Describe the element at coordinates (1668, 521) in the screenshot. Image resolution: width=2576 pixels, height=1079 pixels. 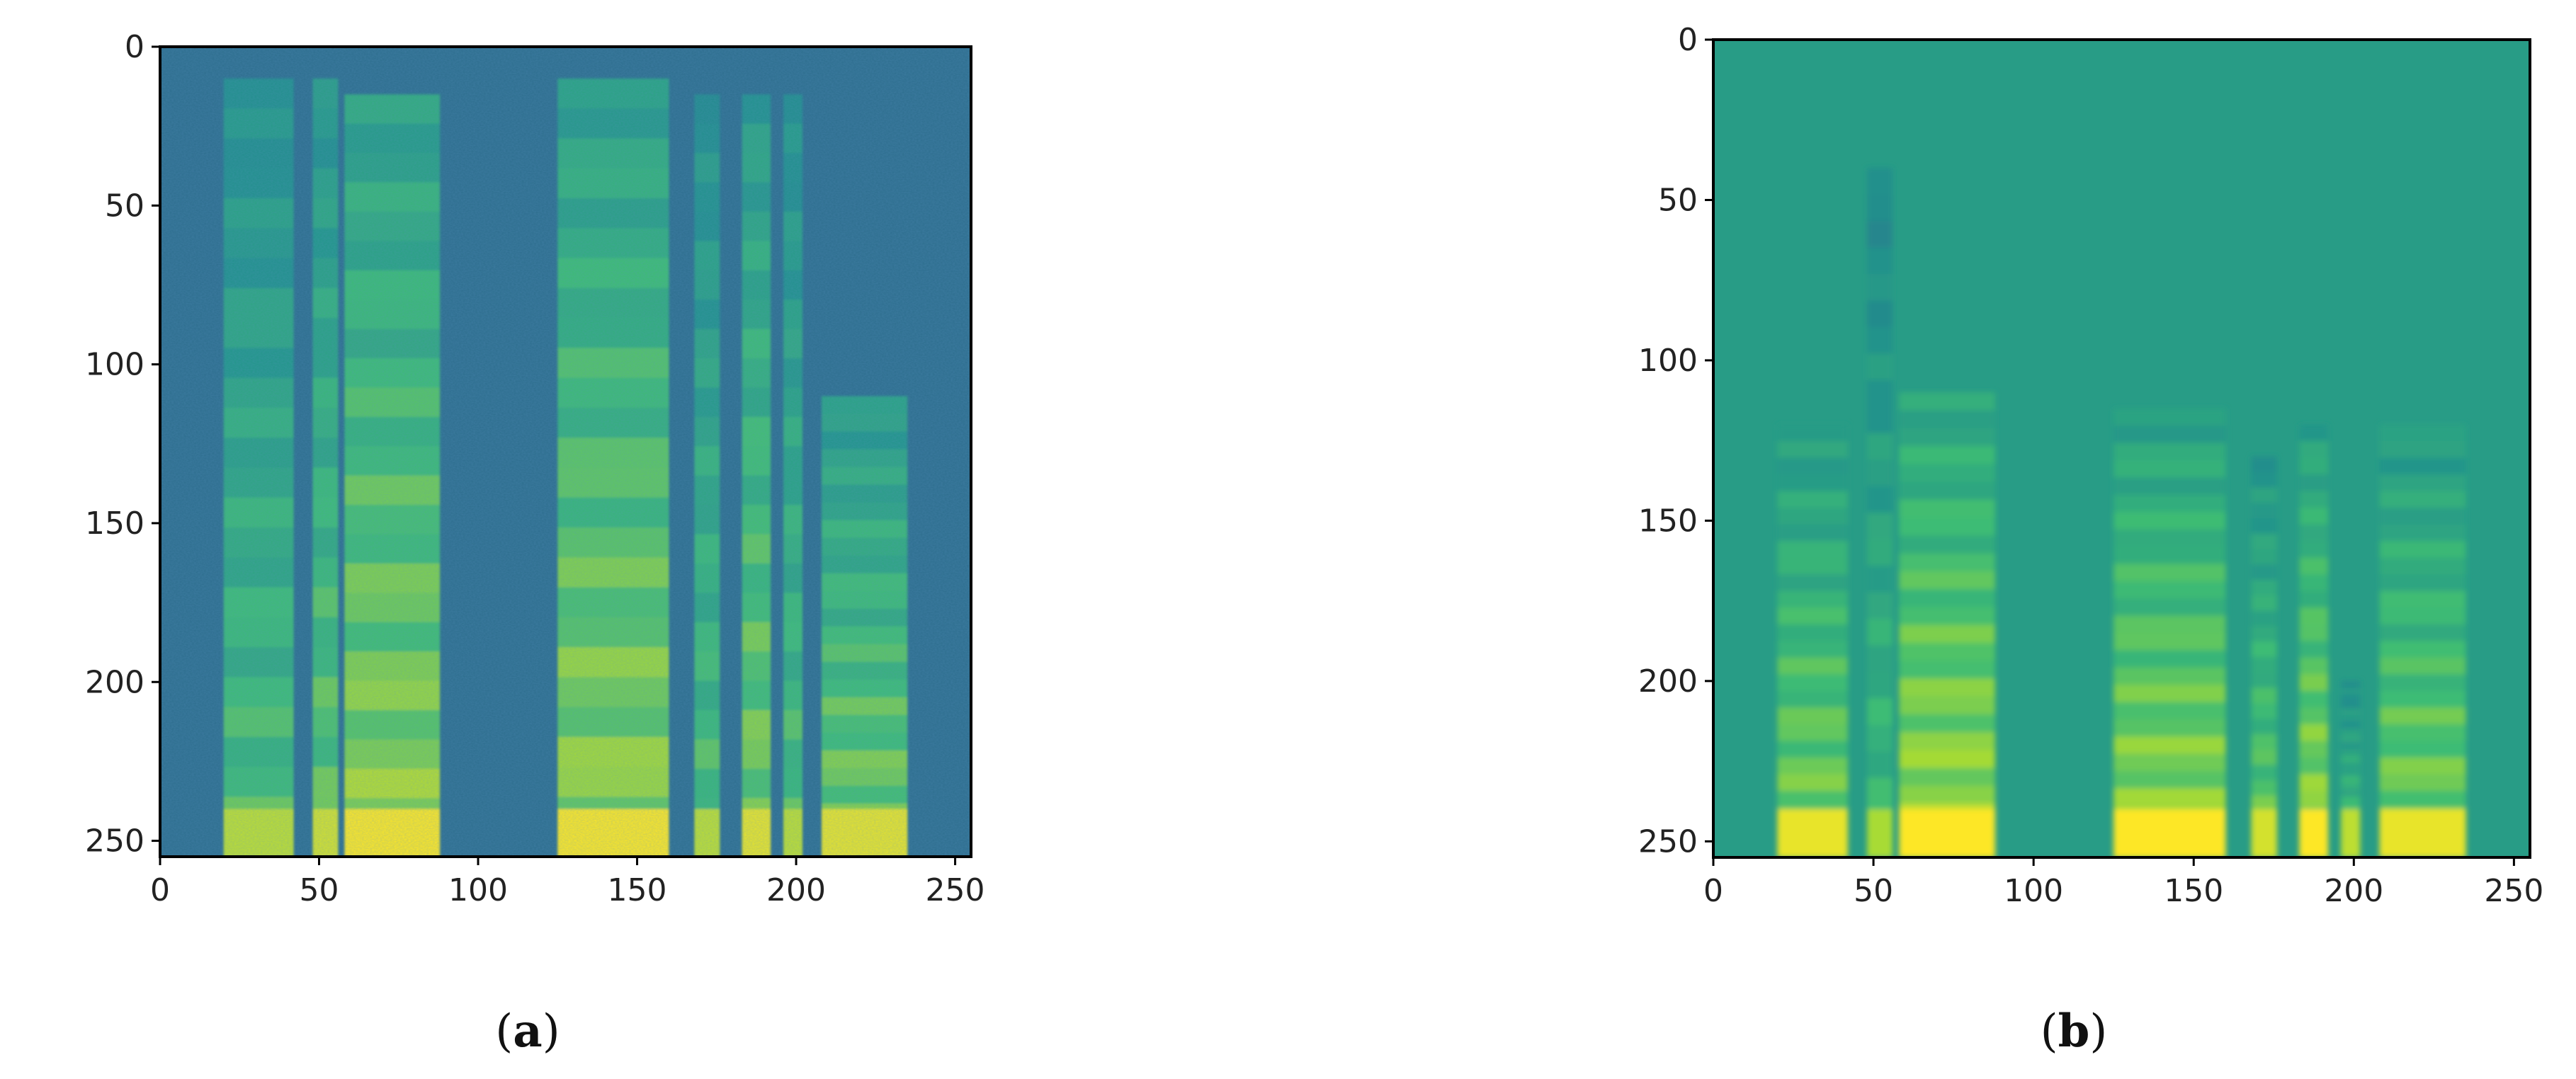
I see `y-tick-label: 150` at that location.